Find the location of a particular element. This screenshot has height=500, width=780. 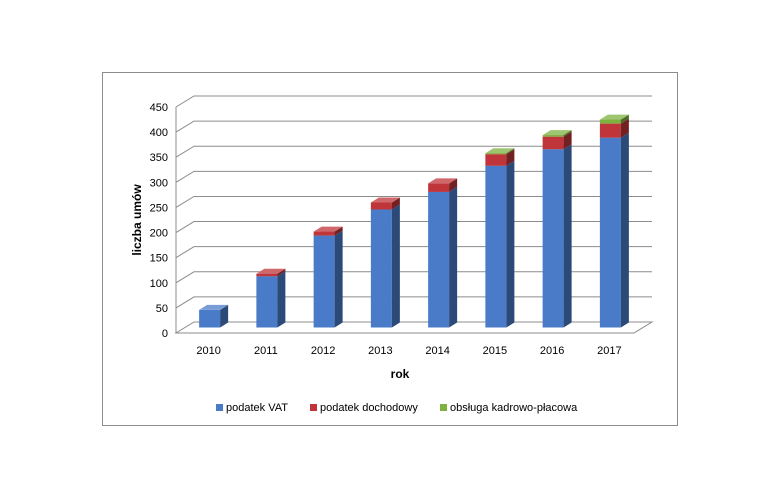

y-axis-title: liczba umów is located at coordinates (137, 220).